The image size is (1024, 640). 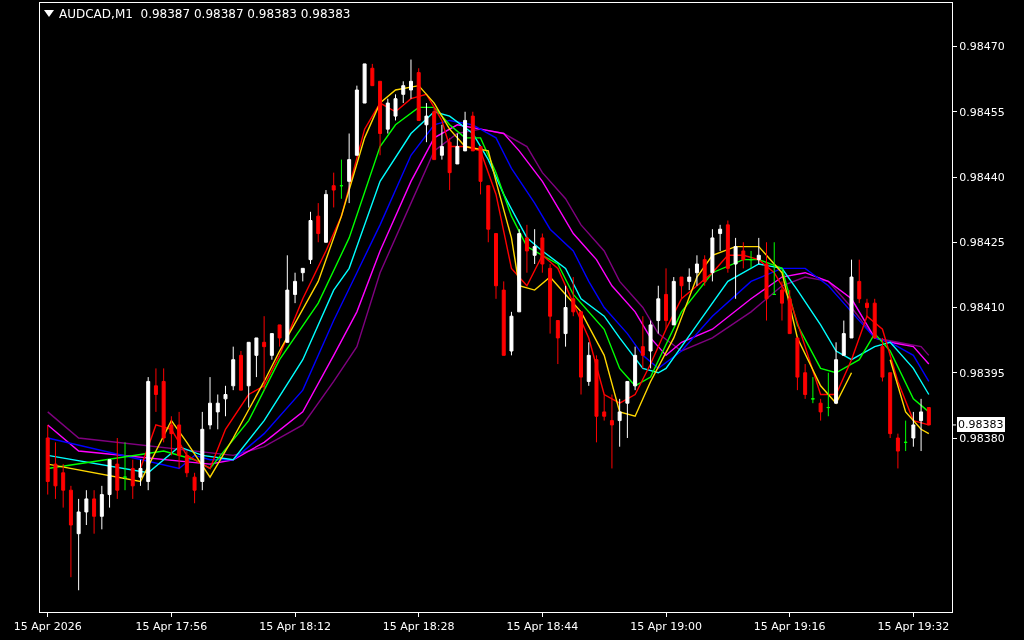 I want to click on x-tick-label: 15 Apr 2026, so click(x=47, y=627).